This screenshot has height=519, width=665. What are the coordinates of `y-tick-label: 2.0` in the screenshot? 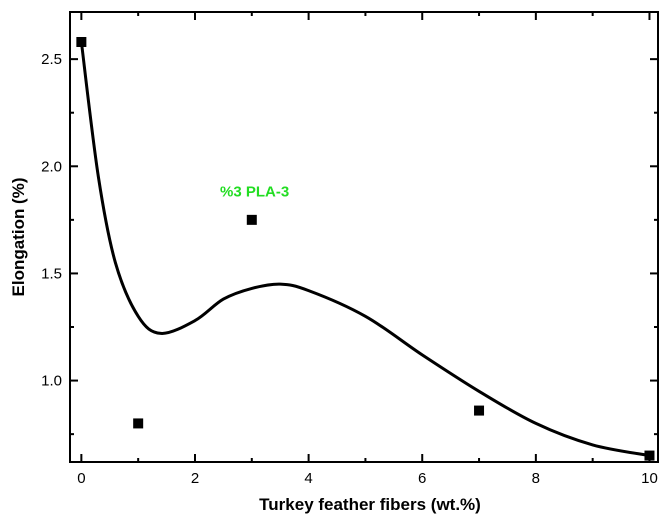 It's located at (51, 166).